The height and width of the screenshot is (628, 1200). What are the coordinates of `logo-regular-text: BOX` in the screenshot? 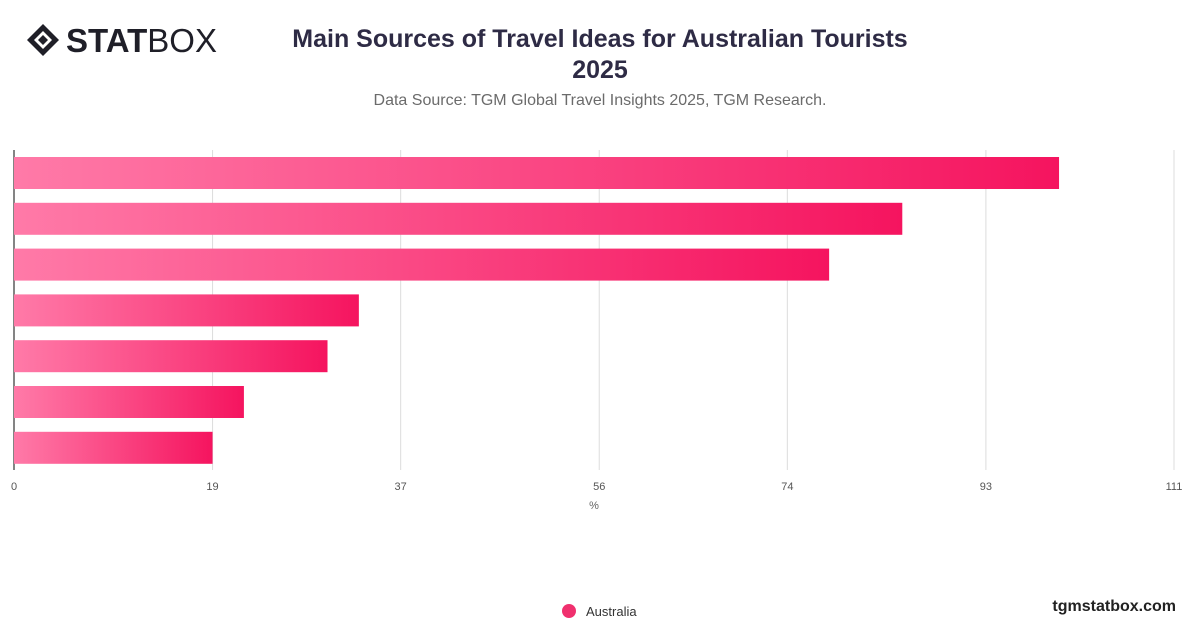 It's located at (182, 40).